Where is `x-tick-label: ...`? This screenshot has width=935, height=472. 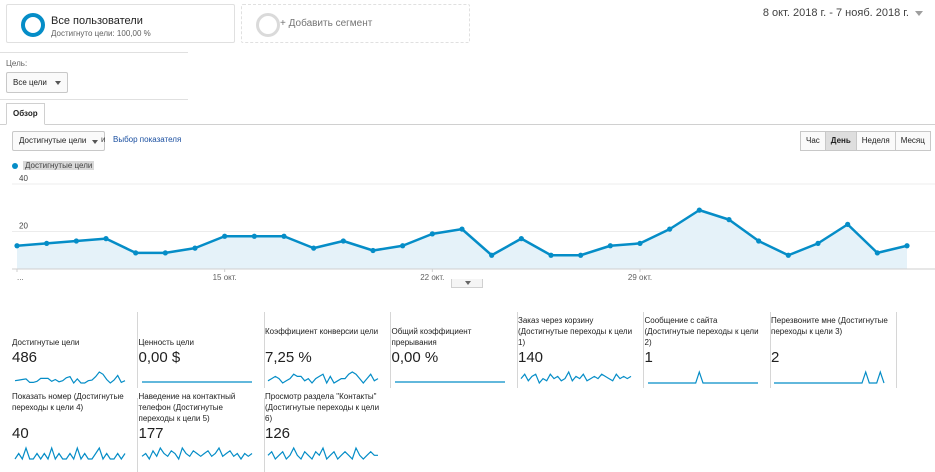 x-tick-label: ... is located at coordinates (20, 277).